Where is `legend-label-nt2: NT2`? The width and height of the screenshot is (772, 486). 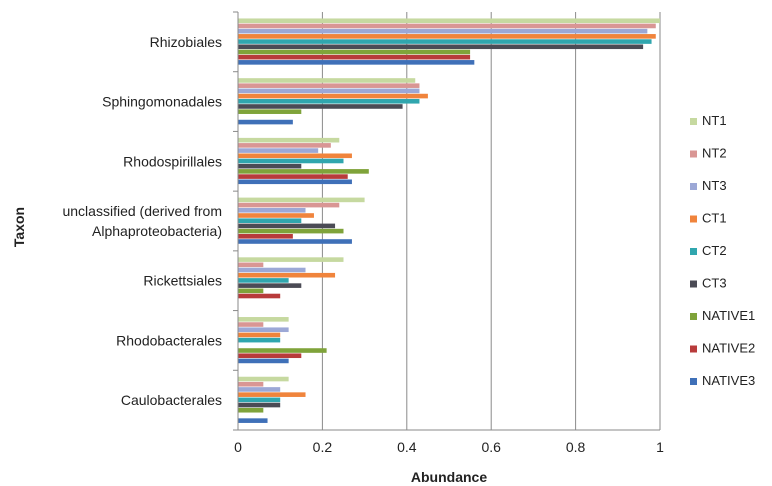 legend-label-nt2: NT2 is located at coordinates (714, 153).